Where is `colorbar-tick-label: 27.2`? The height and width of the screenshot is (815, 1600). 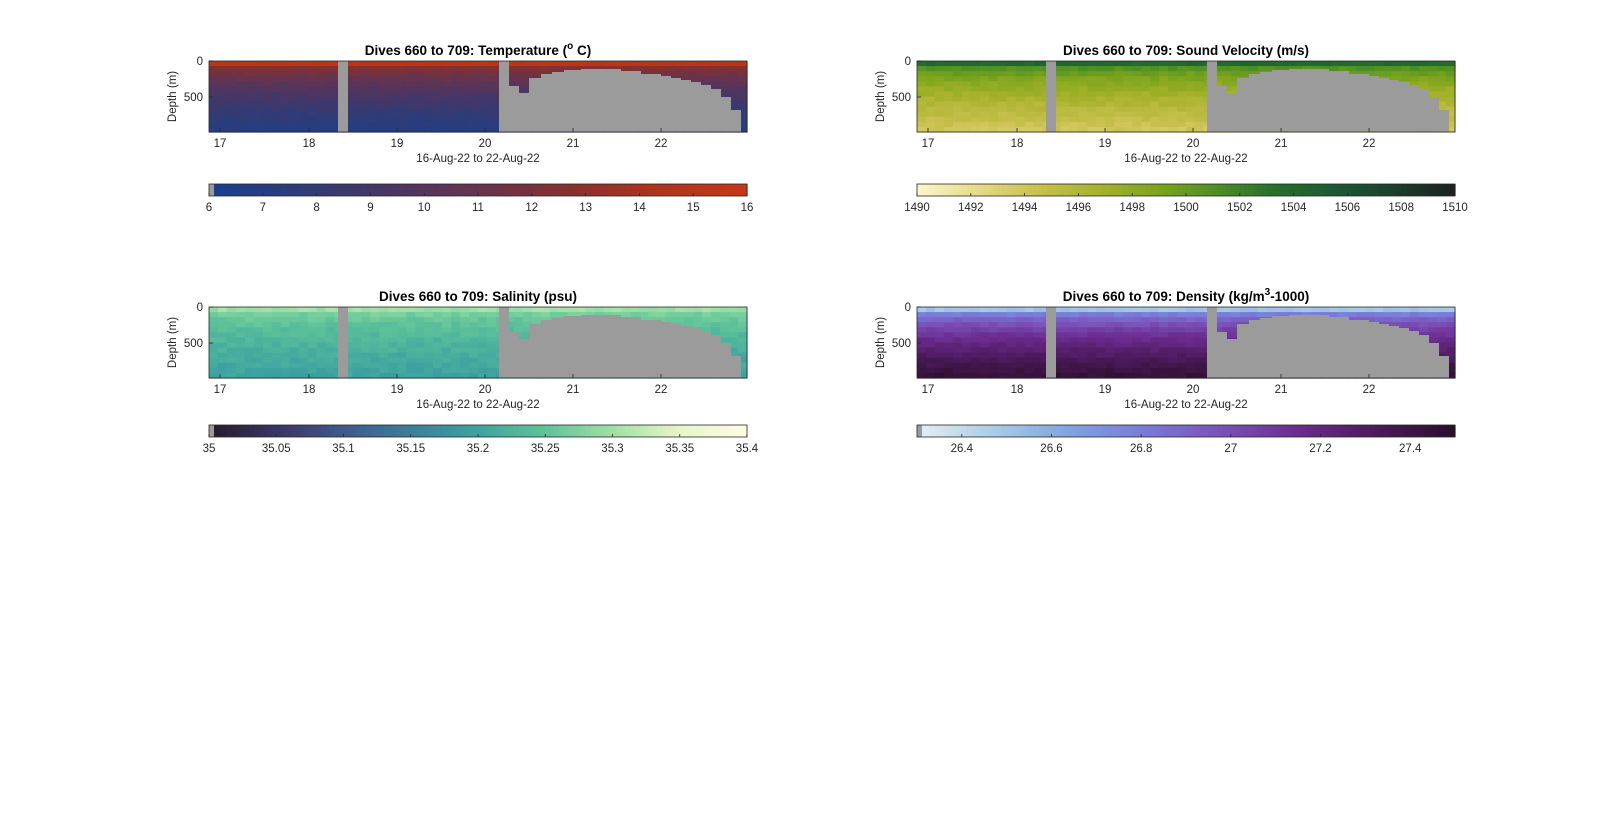
colorbar-tick-label: 27.2 is located at coordinates (1320, 449).